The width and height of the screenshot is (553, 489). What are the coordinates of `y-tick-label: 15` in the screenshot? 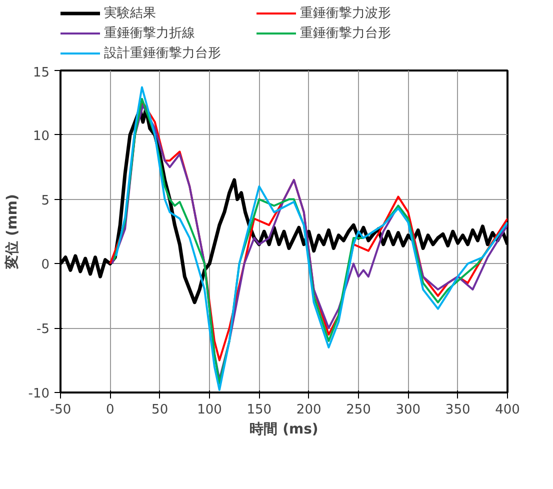 It's located at (41, 73).